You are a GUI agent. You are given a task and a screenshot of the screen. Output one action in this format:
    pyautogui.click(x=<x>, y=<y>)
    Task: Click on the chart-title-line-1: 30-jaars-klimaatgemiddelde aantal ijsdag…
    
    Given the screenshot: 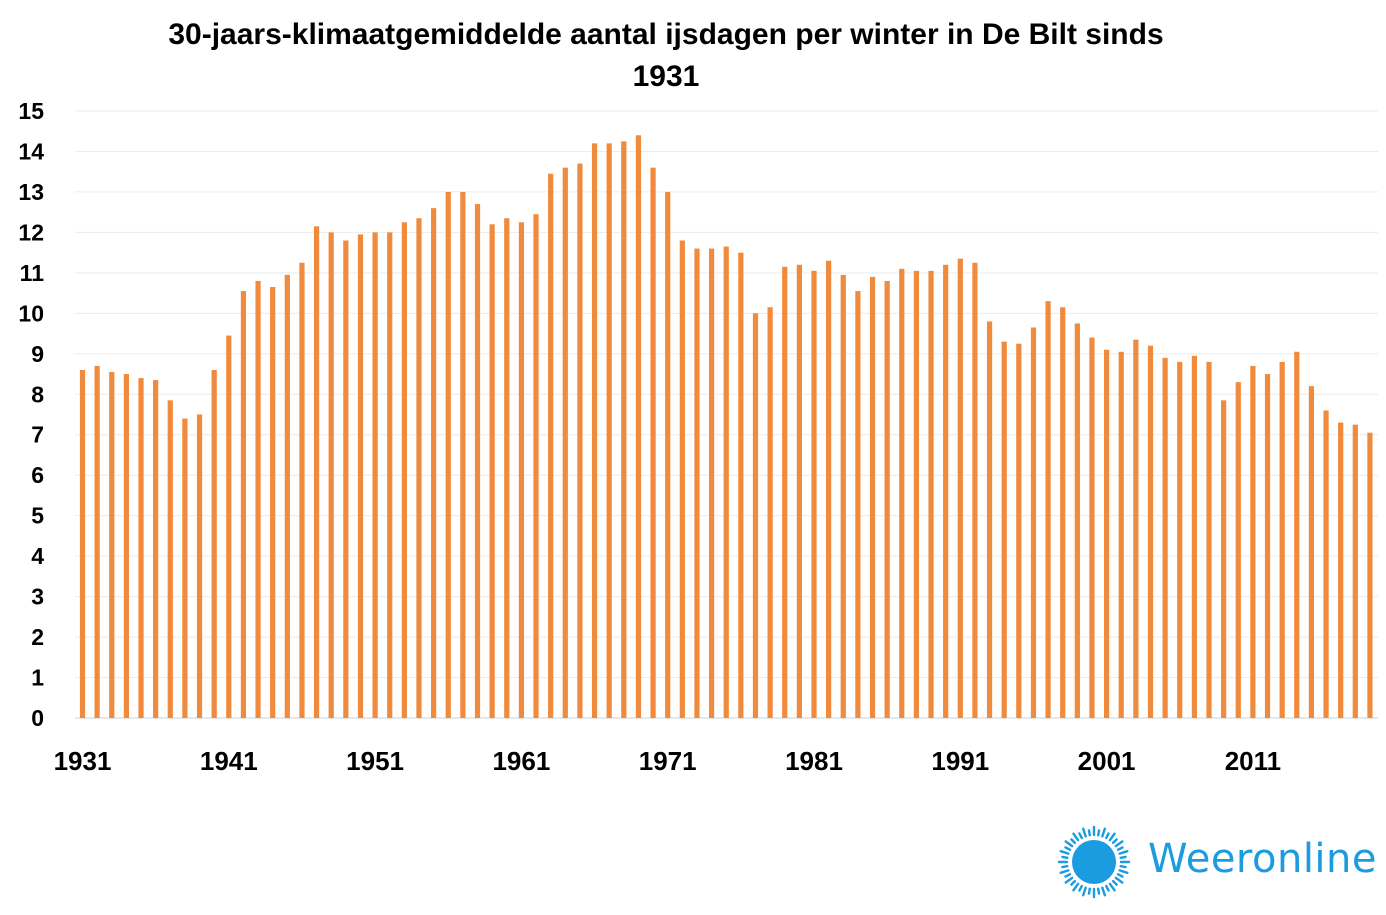 What is the action you would take?
    pyautogui.click(x=666, y=34)
    